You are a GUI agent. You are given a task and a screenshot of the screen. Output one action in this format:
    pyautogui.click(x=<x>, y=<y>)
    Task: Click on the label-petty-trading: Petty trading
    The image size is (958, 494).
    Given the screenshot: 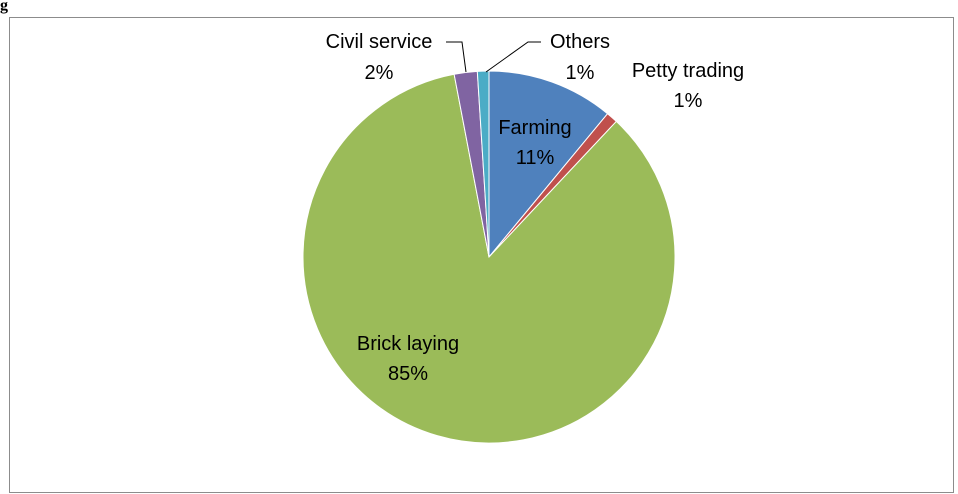 What is the action you would take?
    pyautogui.click(x=688, y=71)
    